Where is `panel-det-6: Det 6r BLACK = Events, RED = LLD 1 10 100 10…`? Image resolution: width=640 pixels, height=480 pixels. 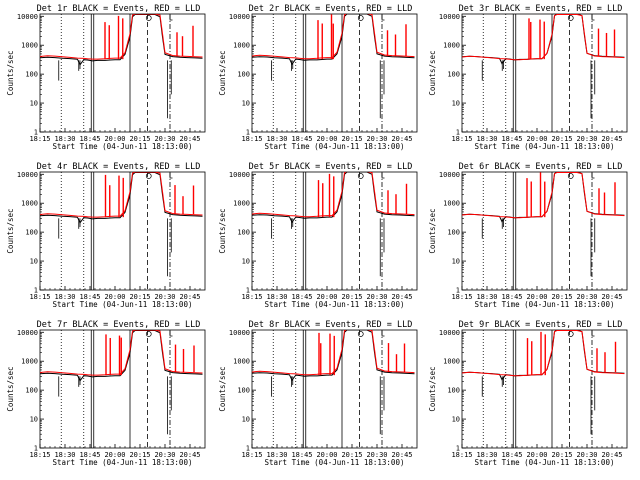 panel-det-6: Det 6r BLACK = Events, RED = LLD 1 10 100 10… is located at coordinates (528, 235).